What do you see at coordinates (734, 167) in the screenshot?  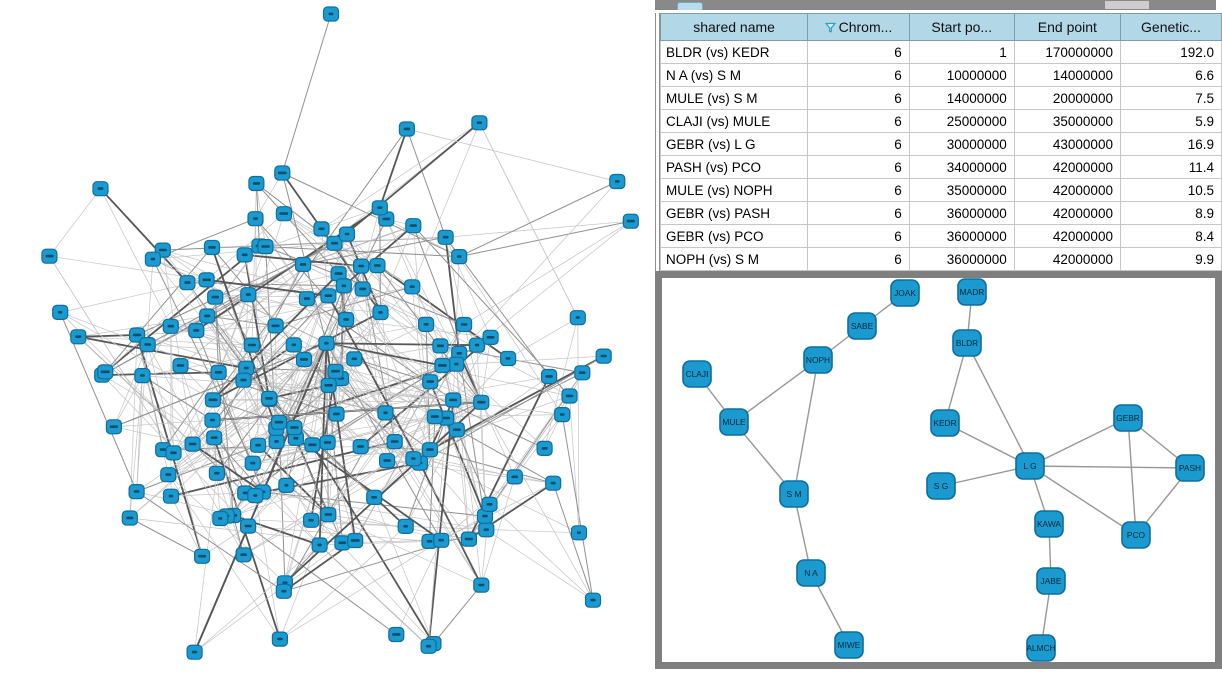 I see `table-cell: PASH (vs) PCO` at bounding box center [734, 167].